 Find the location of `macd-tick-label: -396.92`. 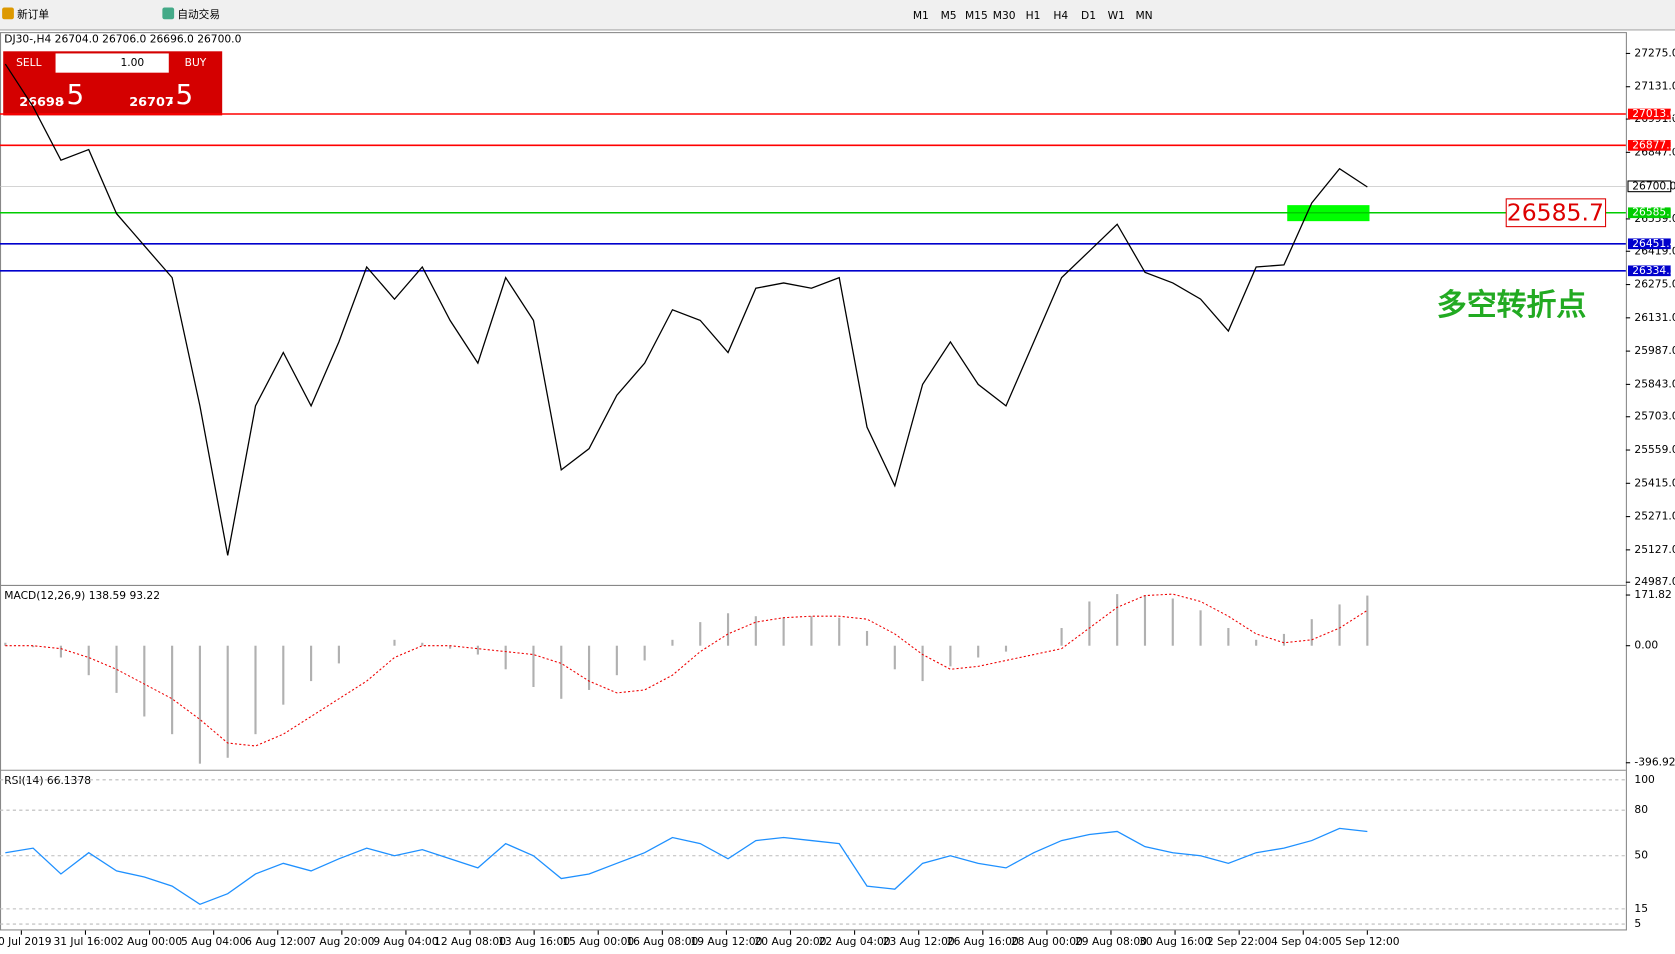

macd-tick-label: -396.92 is located at coordinates (1654, 762).